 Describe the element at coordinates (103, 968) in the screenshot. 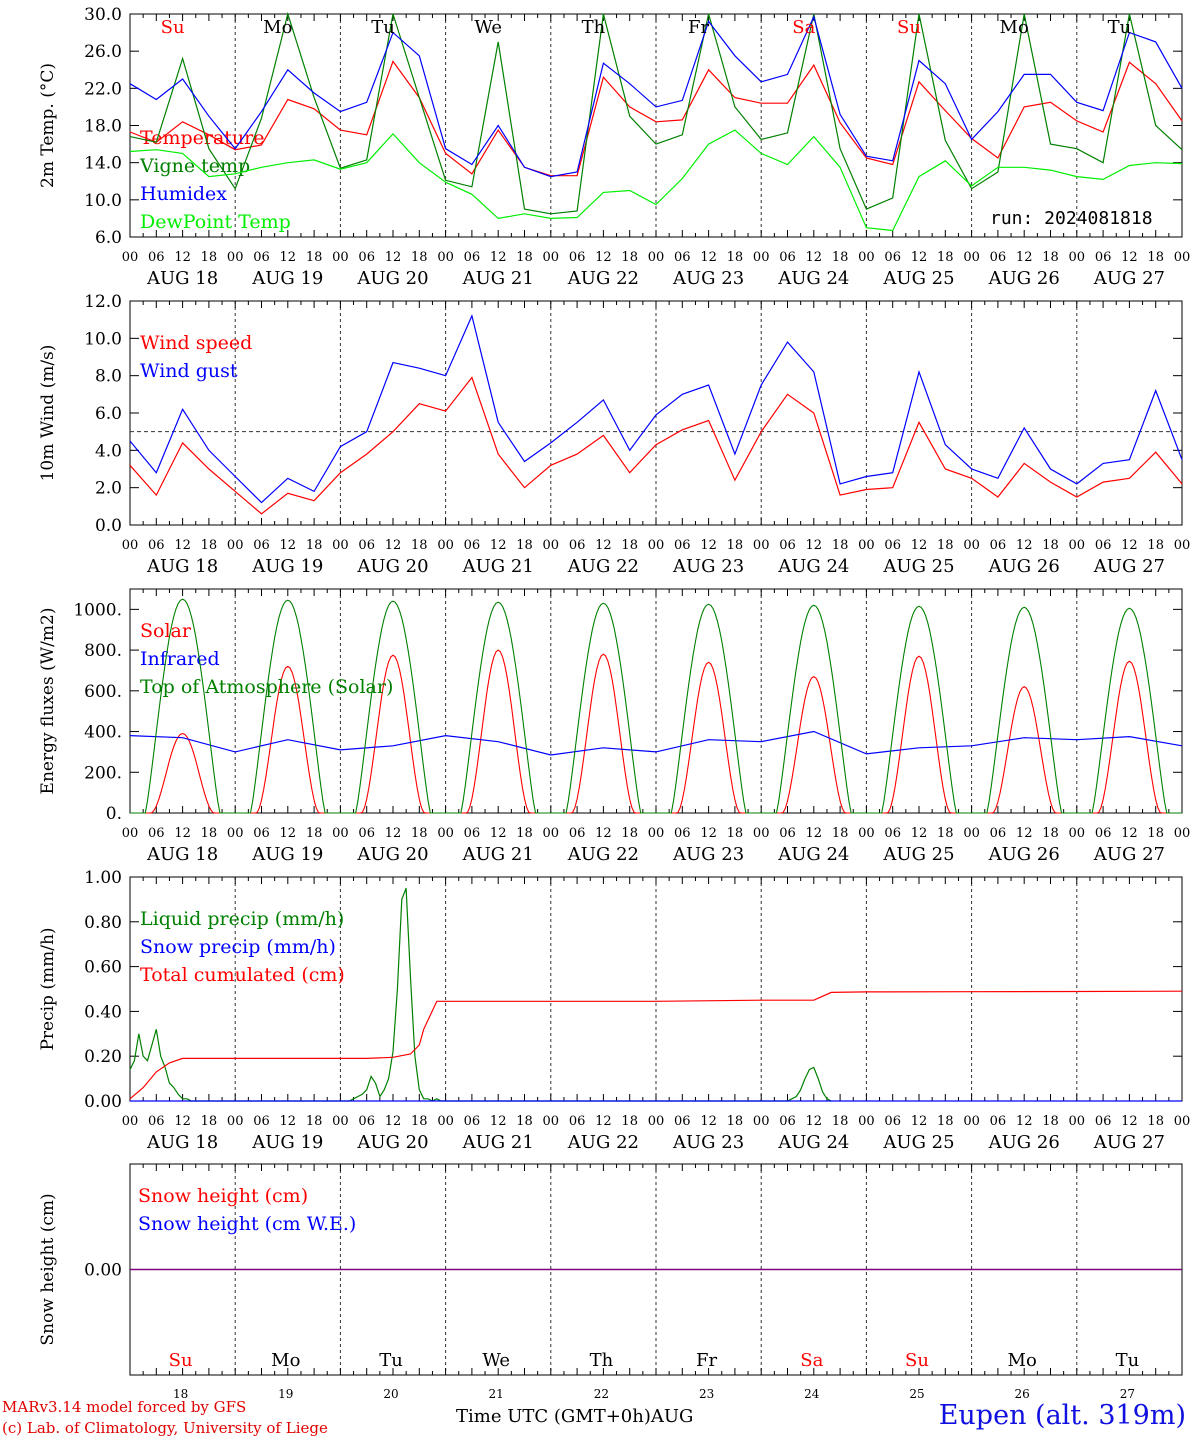

I see `y-tick-label: 0.60` at that location.